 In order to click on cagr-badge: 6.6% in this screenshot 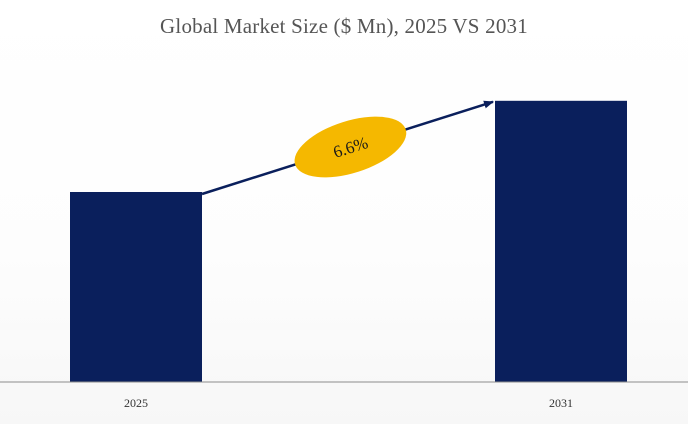, I will do `click(350, 147)`.